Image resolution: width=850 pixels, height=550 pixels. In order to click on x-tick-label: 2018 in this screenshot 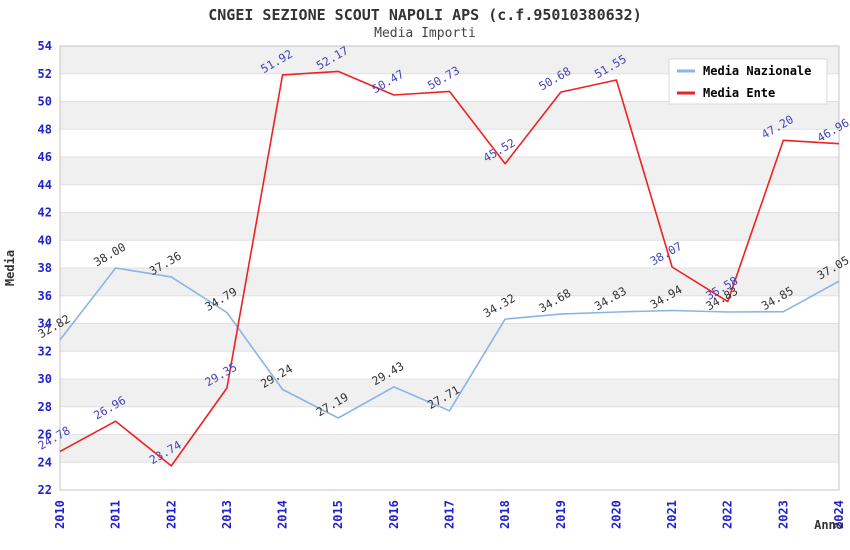, I will do `click(505, 514)`.